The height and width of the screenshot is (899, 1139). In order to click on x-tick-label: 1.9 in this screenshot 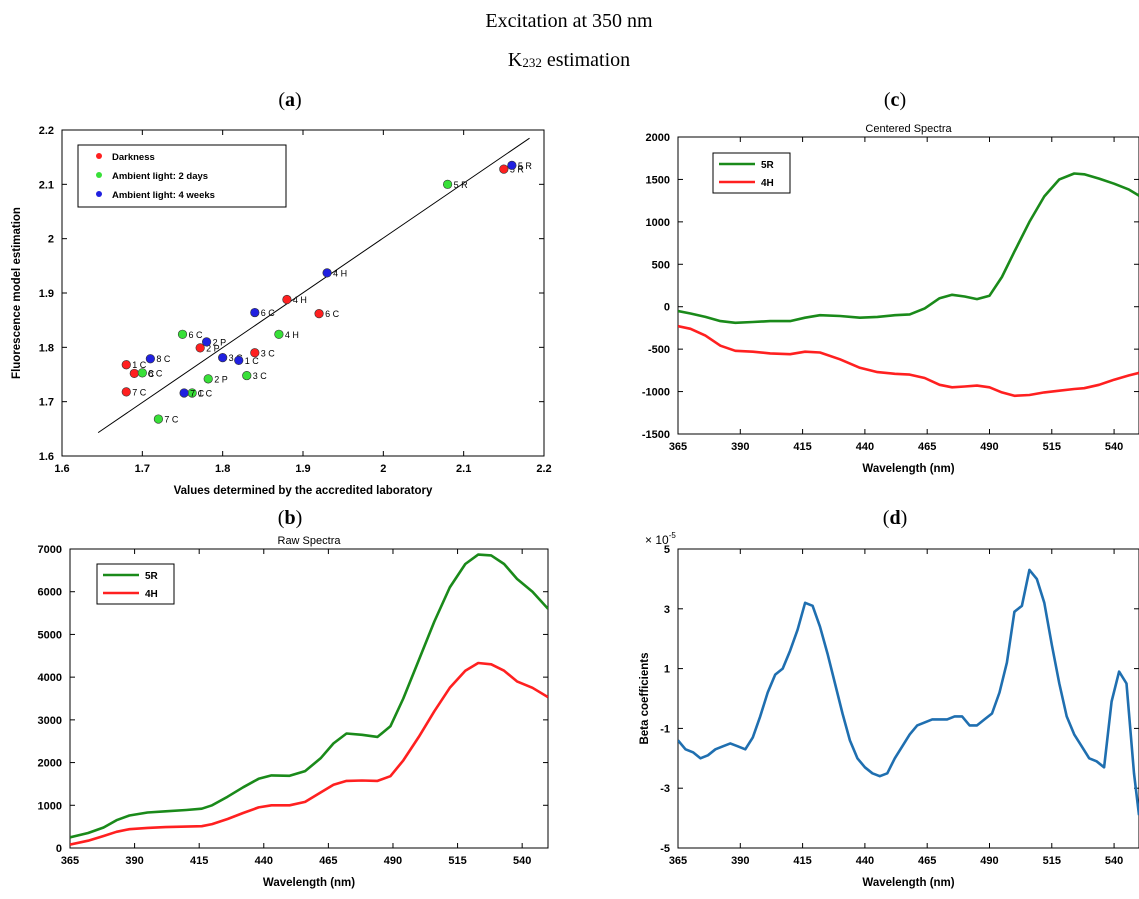, I will do `click(302, 469)`.